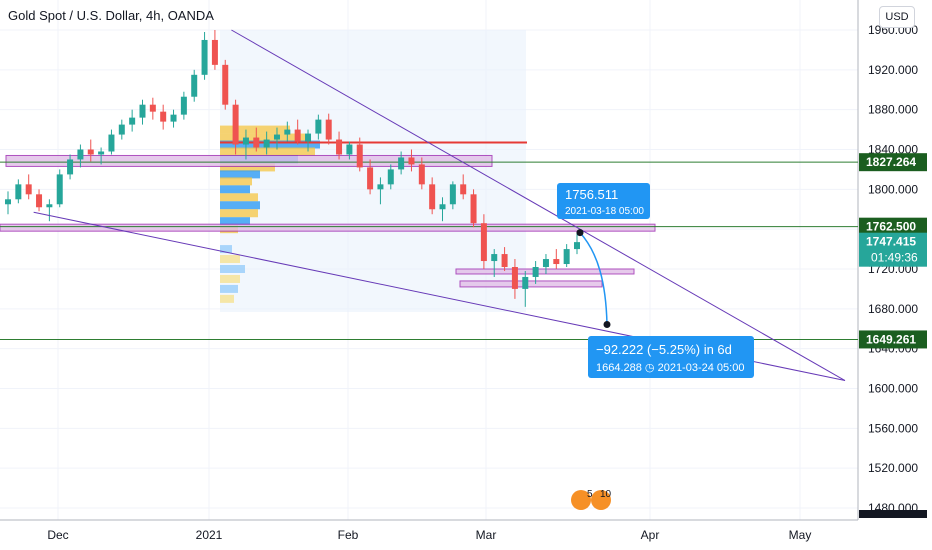  What do you see at coordinates (893, 189) in the screenshot?
I see `price-tick-label: 1800.000` at bounding box center [893, 189].